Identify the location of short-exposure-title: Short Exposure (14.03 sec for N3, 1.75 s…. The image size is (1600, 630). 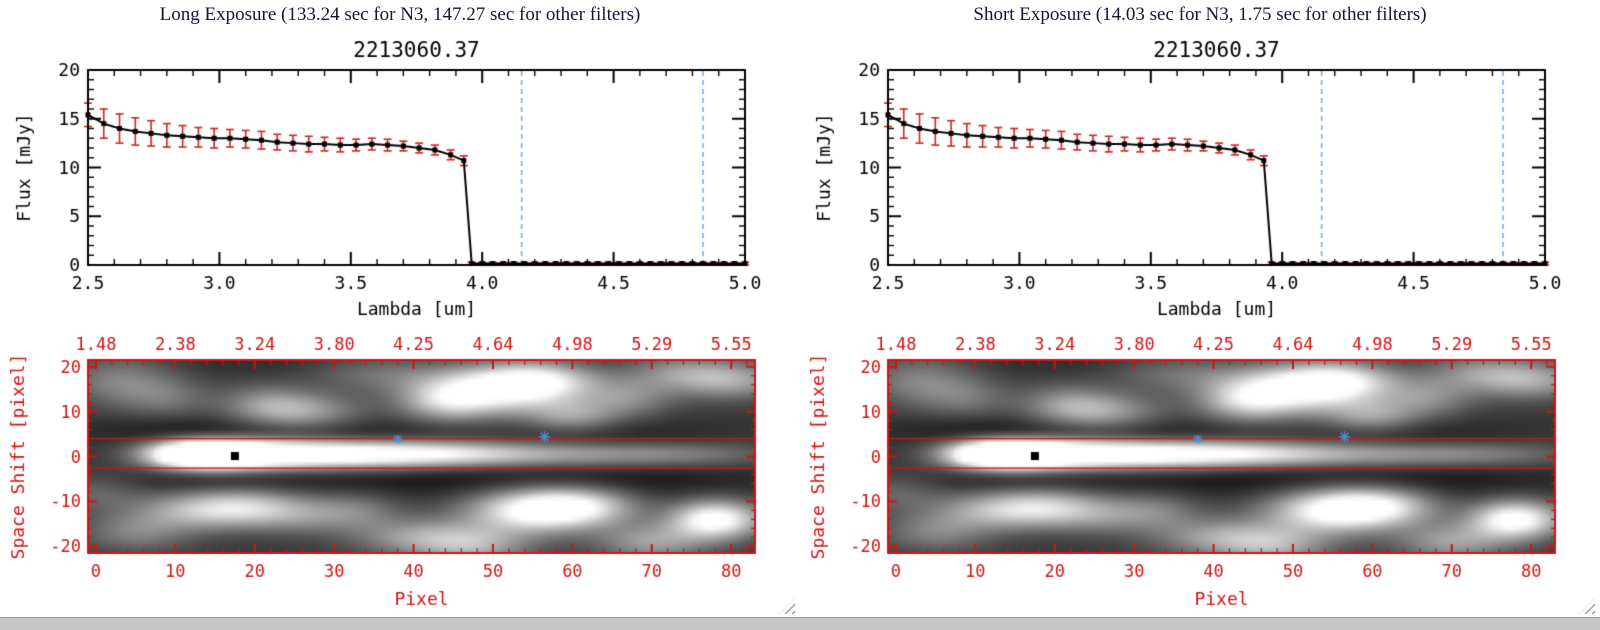
(1200, 14).